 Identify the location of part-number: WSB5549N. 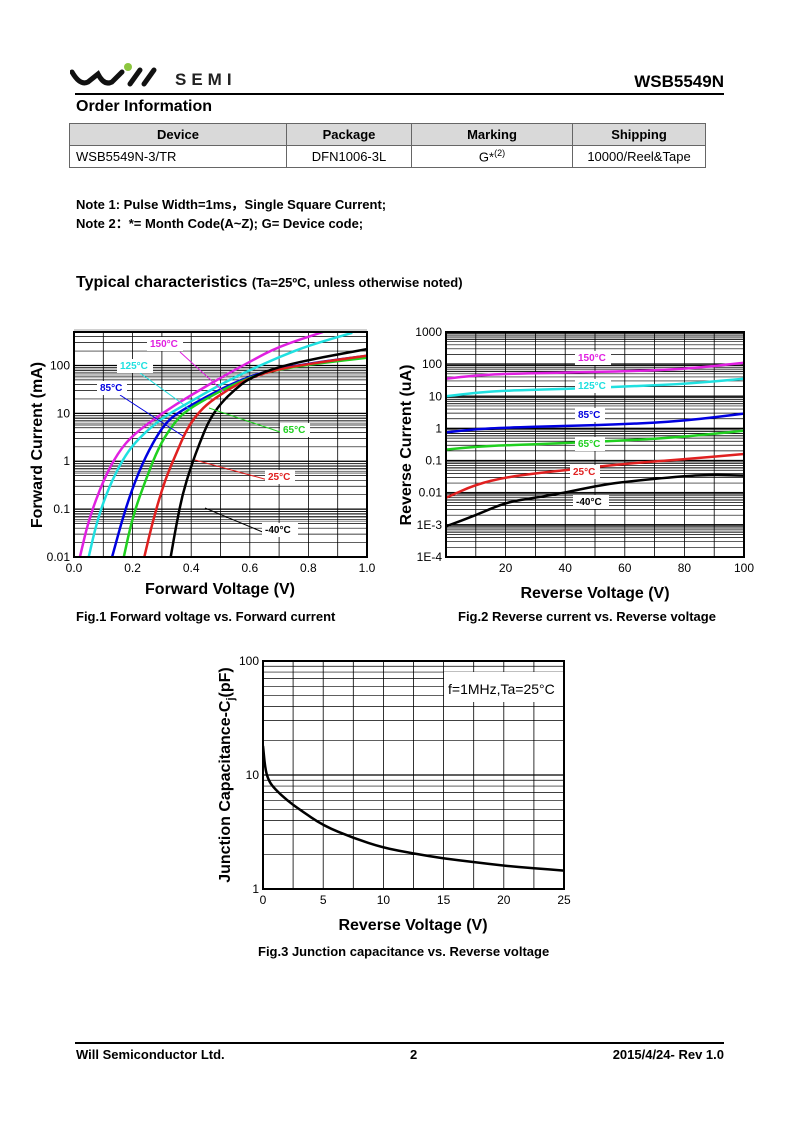
(679, 81).